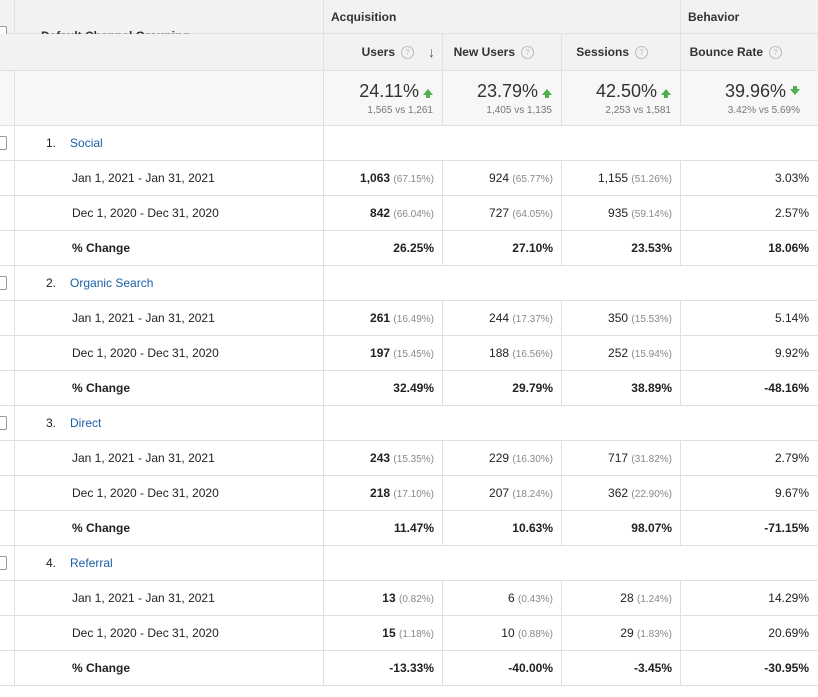  I want to click on users-cell: 11.47%, so click(383, 528).